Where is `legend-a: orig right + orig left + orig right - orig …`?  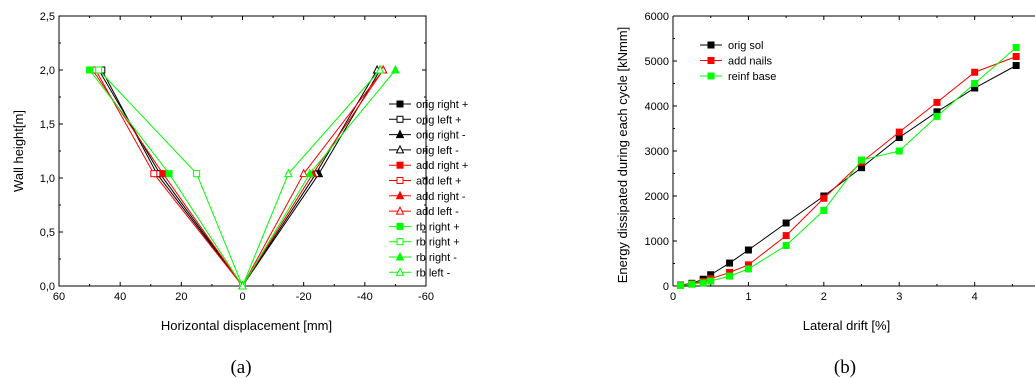
legend-a: orig right + orig left + orig right - orig … is located at coordinates (428, 189).